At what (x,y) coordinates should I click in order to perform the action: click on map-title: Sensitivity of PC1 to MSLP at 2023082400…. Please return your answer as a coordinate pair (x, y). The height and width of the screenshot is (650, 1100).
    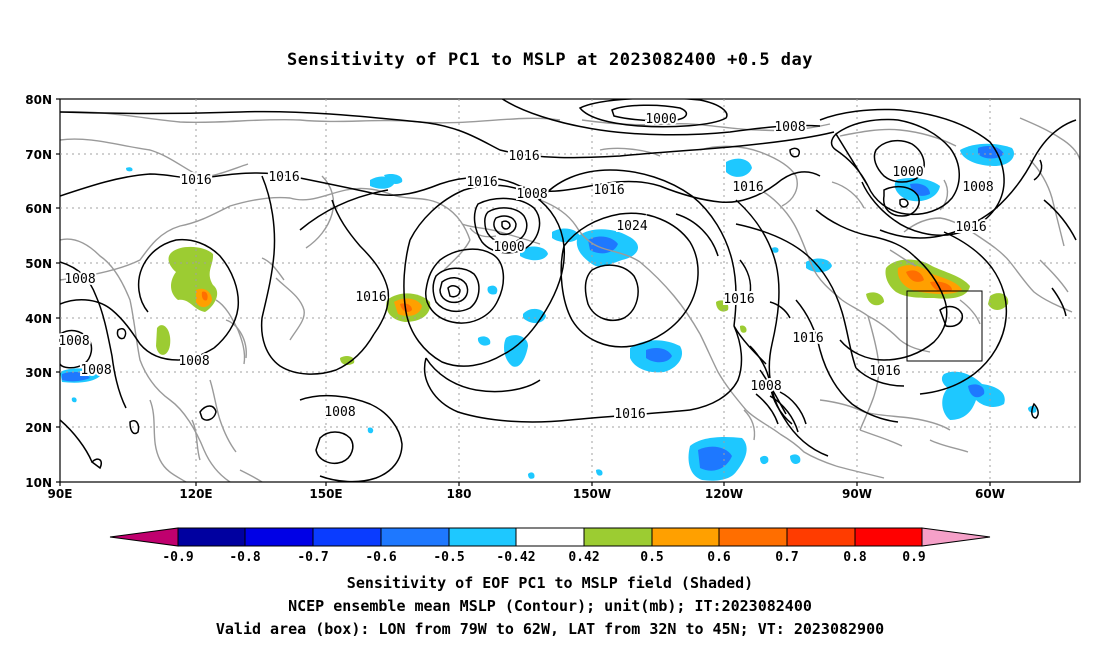
    Looking at the image, I should click on (549, 60).